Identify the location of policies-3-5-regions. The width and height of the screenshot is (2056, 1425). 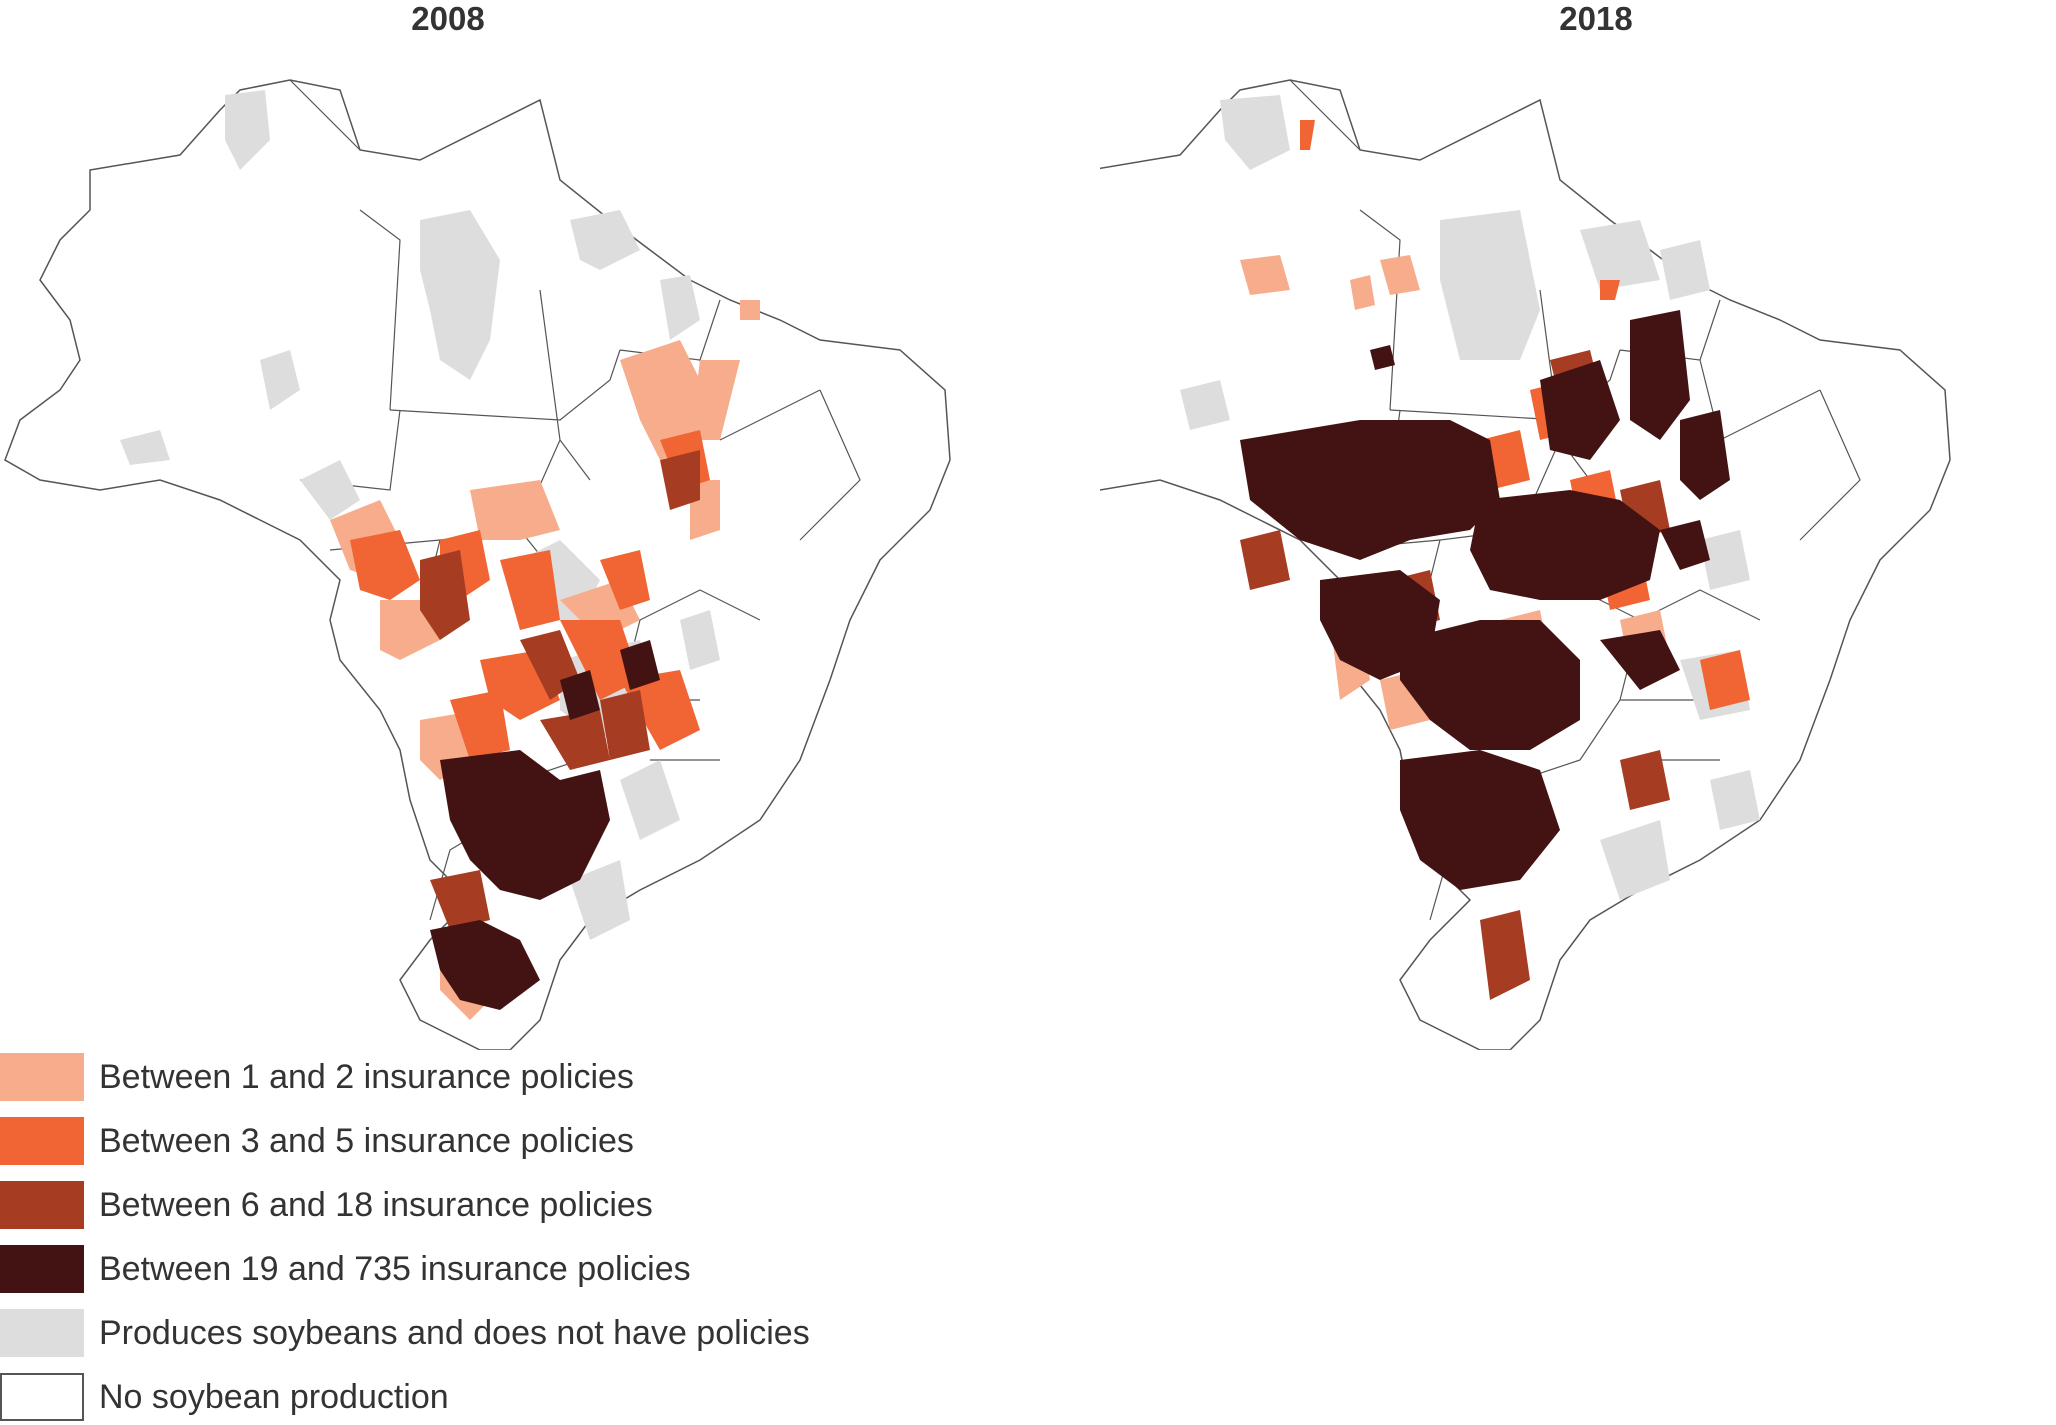
(530, 595).